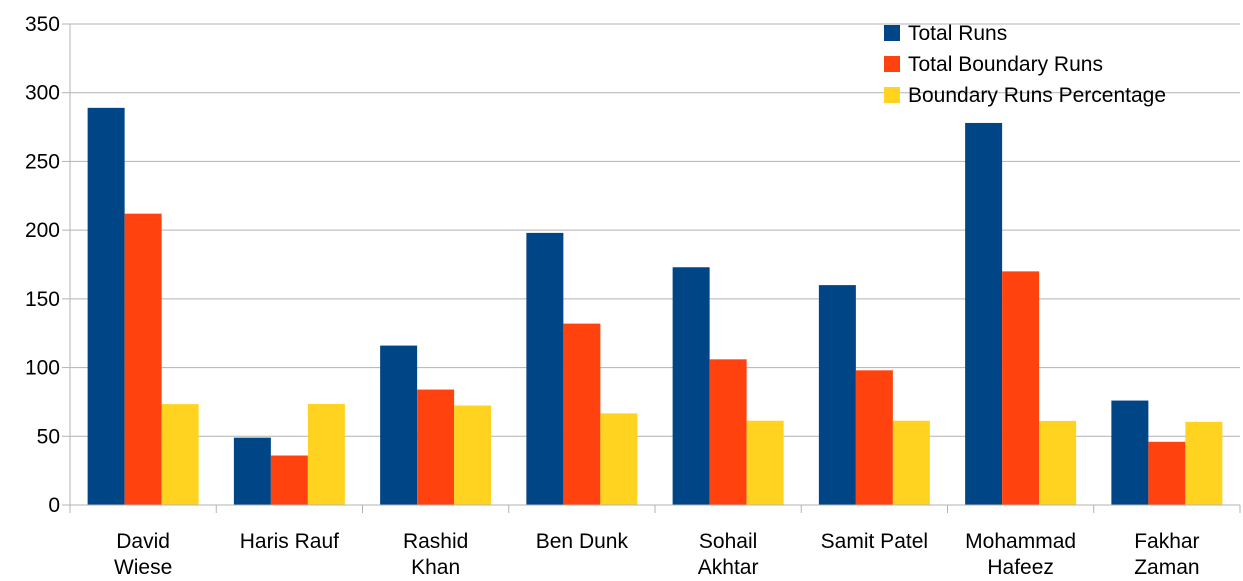  Describe the element at coordinates (289, 541) in the screenshot. I see `x-tick-label: Haris Rauf` at that location.